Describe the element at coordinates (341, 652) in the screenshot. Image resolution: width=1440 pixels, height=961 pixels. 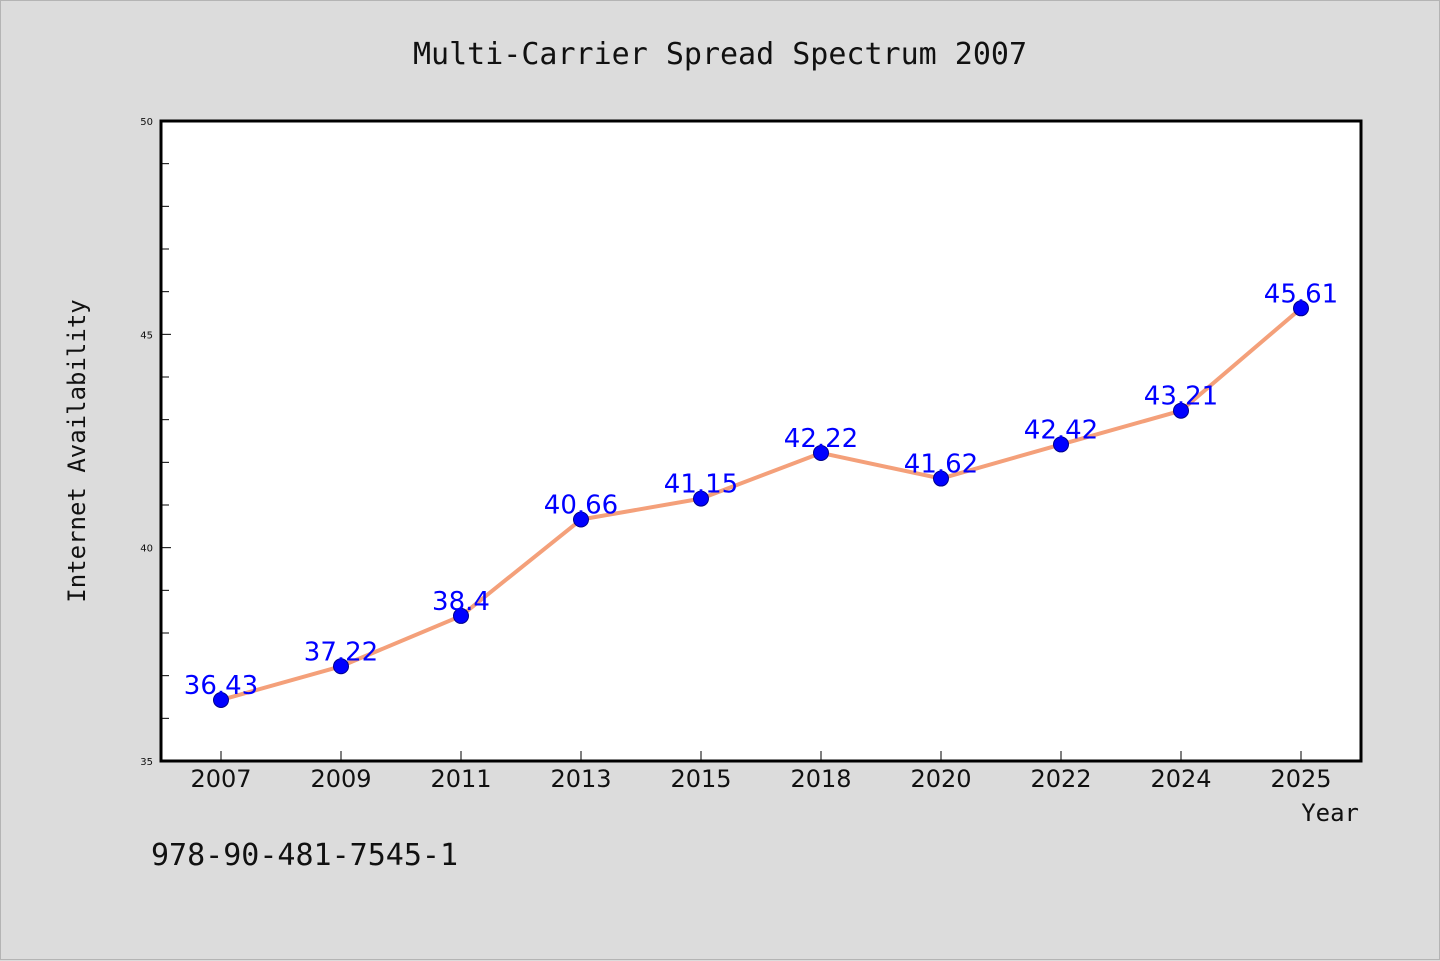
I see `data-label: 37.22` at that location.